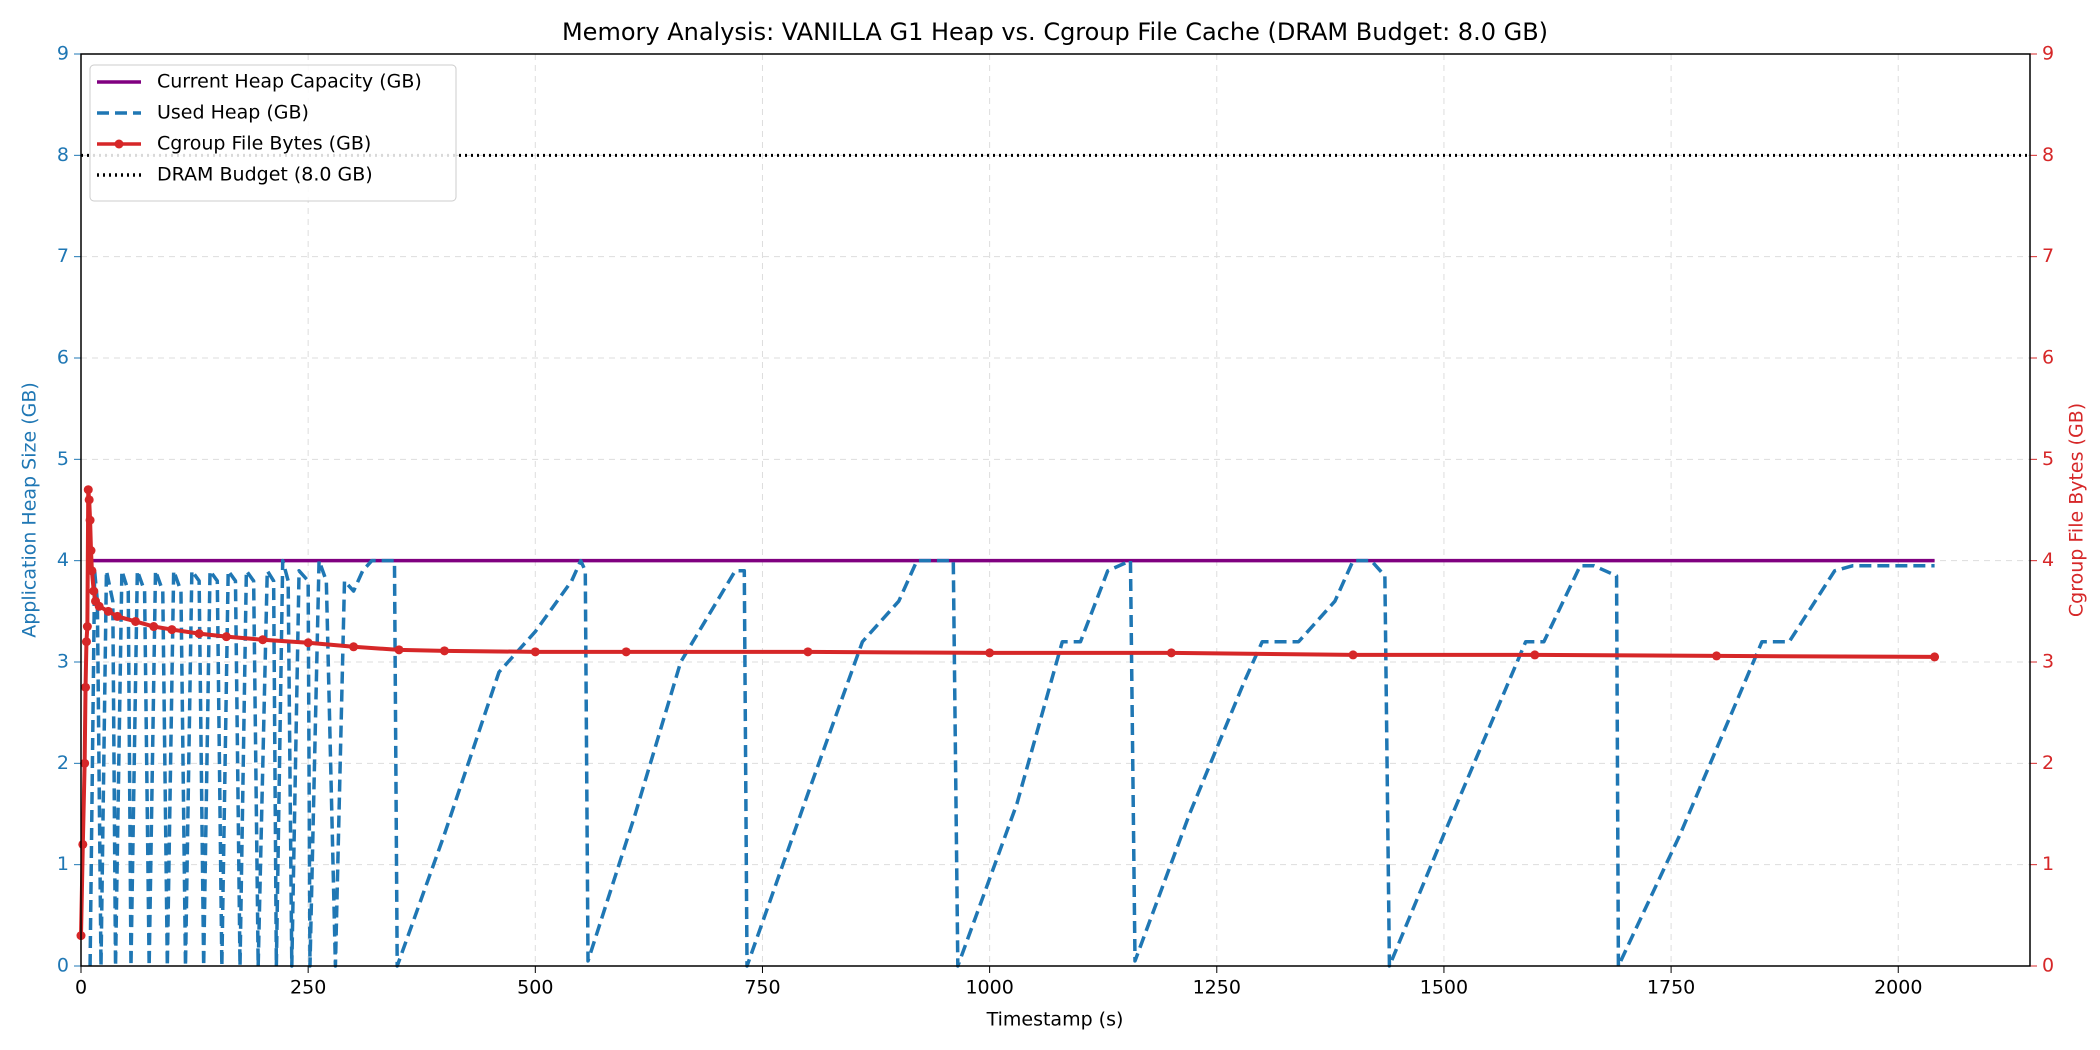  Describe the element at coordinates (2048, 763) in the screenshot. I see `y2-tick-label: 2` at that location.